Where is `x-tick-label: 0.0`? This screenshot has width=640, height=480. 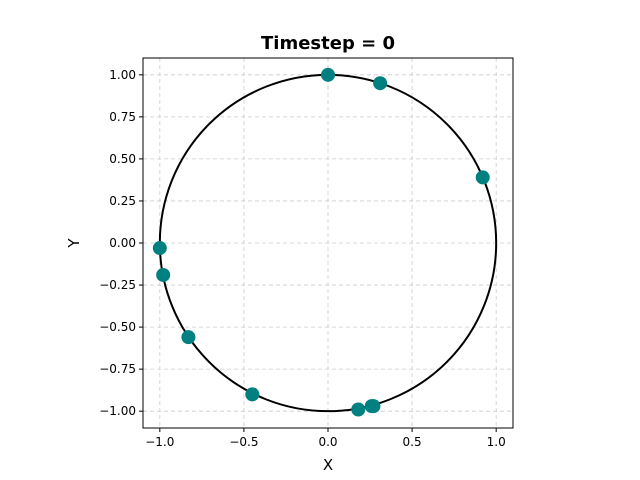 x-tick-label: 0.0 is located at coordinates (327, 442).